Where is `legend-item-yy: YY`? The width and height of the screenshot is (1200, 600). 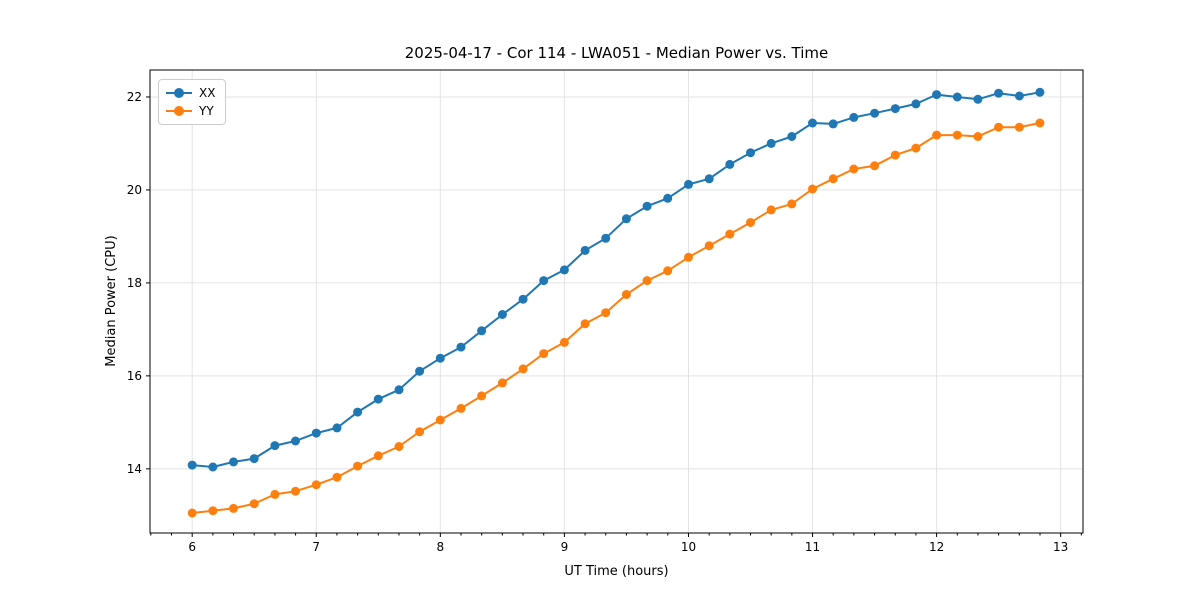 legend-item-yy: YY is located at coordinates (191, 111).